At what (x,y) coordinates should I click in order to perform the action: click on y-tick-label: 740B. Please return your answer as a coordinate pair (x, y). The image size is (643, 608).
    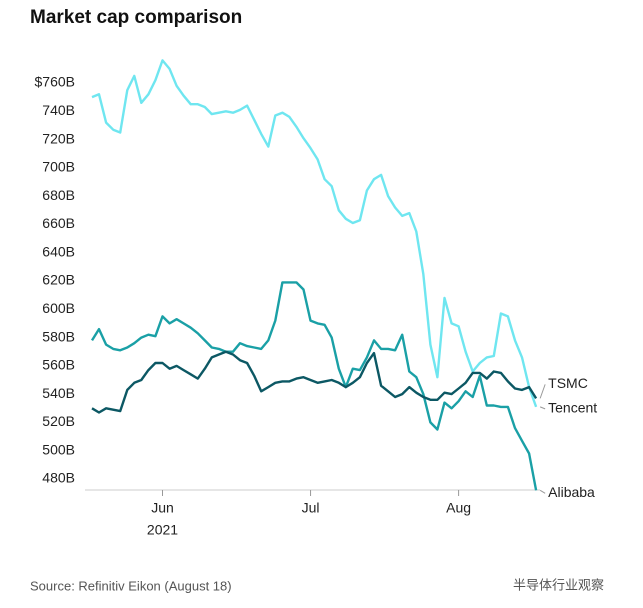
    Looking at the image, I should click on (58, 110).